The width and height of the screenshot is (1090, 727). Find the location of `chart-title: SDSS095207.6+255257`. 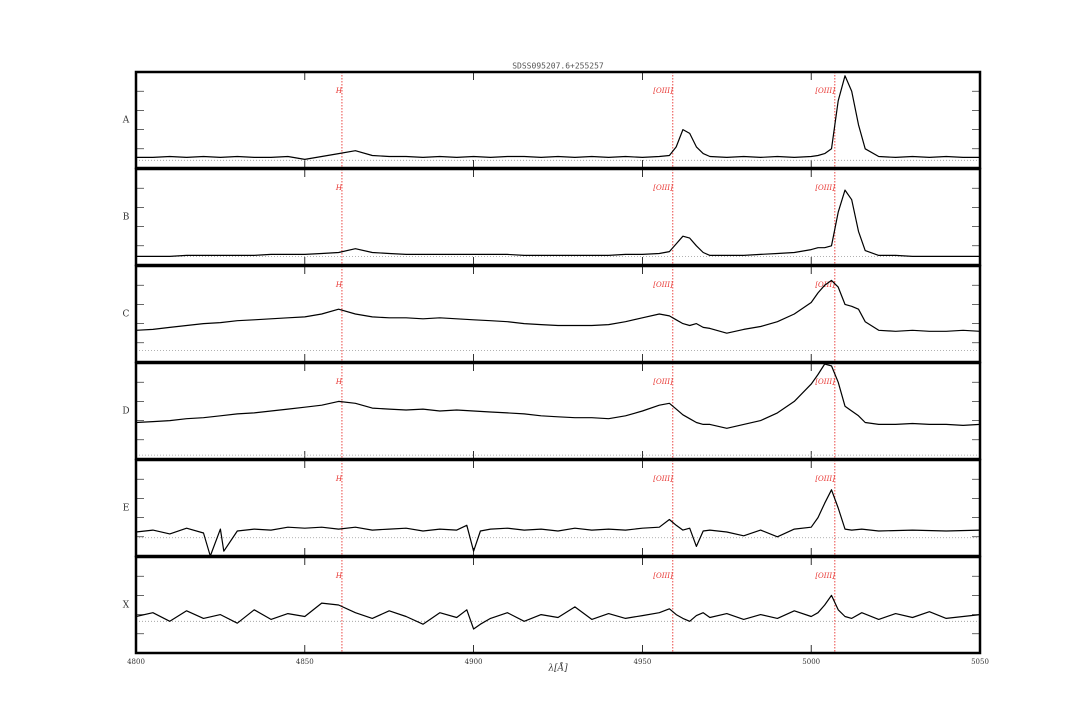

chart-title: SDSS095207.6+255257 is located at coordinates (558, 66).